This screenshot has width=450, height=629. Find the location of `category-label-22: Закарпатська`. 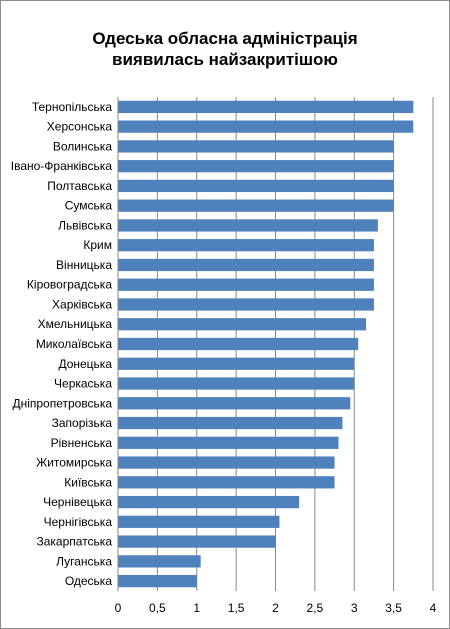

category-label-22: Закарпатська is located at coordinates (75, 542).